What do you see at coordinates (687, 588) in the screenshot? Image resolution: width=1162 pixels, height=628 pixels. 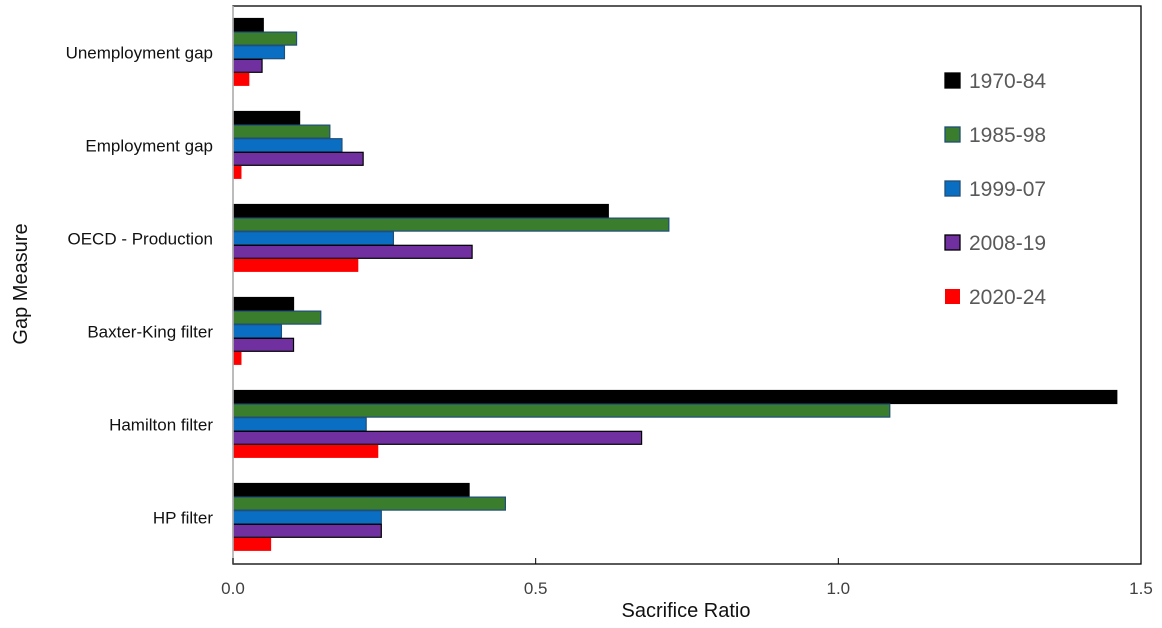 I see `x-tick-labels: 0.0 0.5 1.0 1.5` at bounding box center [687, 588].